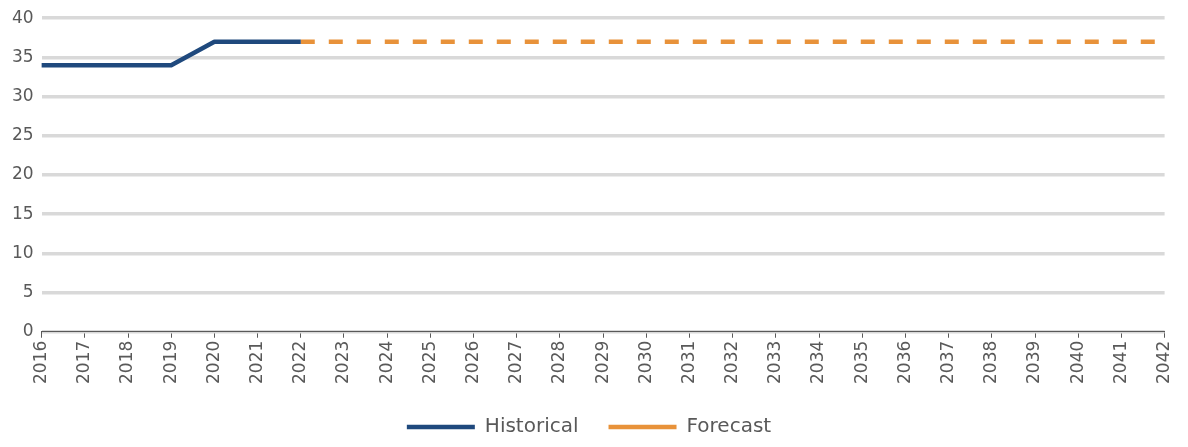 The height and width of the screenshot is (447, 1188). What do you see at coordinates (22, 16) in the screenshot?
I see `y-tick-label: 40` at bounding box center [22, 16].